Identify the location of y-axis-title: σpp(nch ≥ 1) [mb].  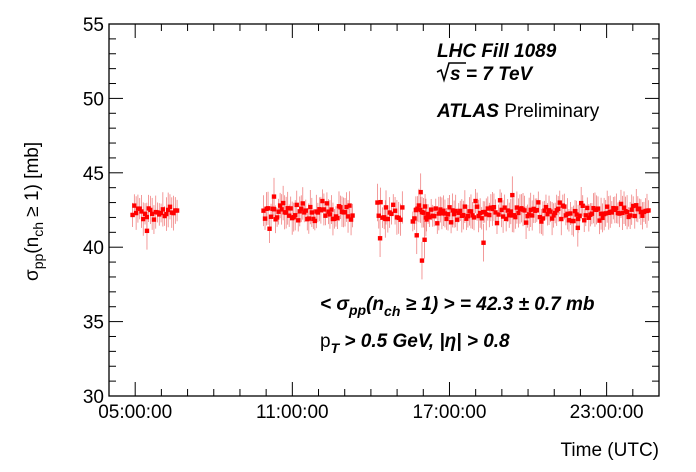
(34, 211).